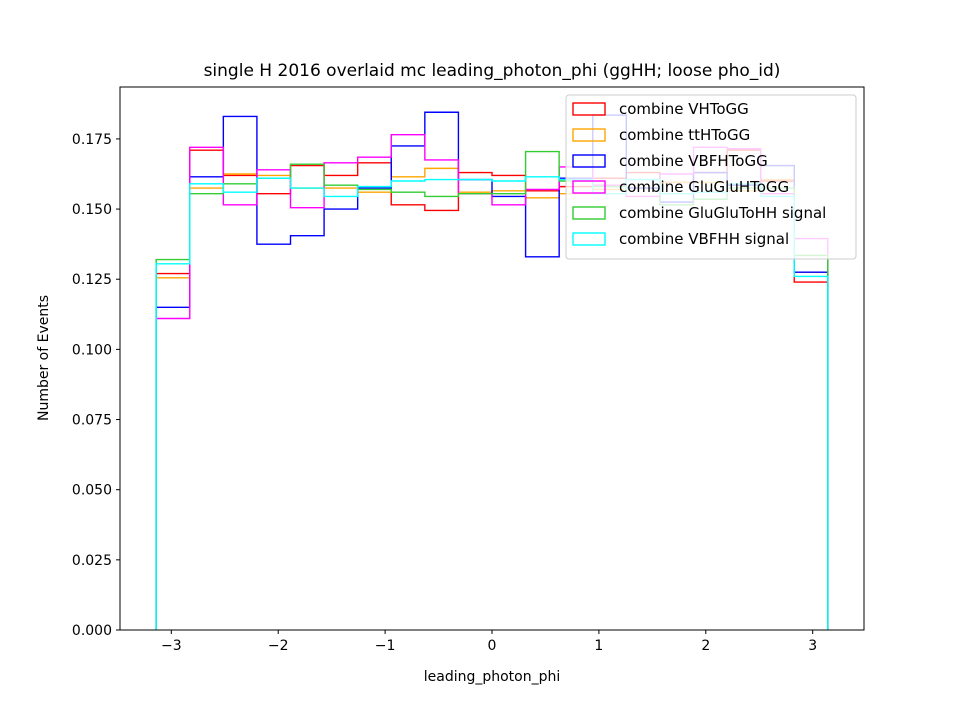 This screenshot has height=724, width=960. Describe the element at coordinates (598, 646) in the screenshot. I see `x-tick-label: 1` at that location.